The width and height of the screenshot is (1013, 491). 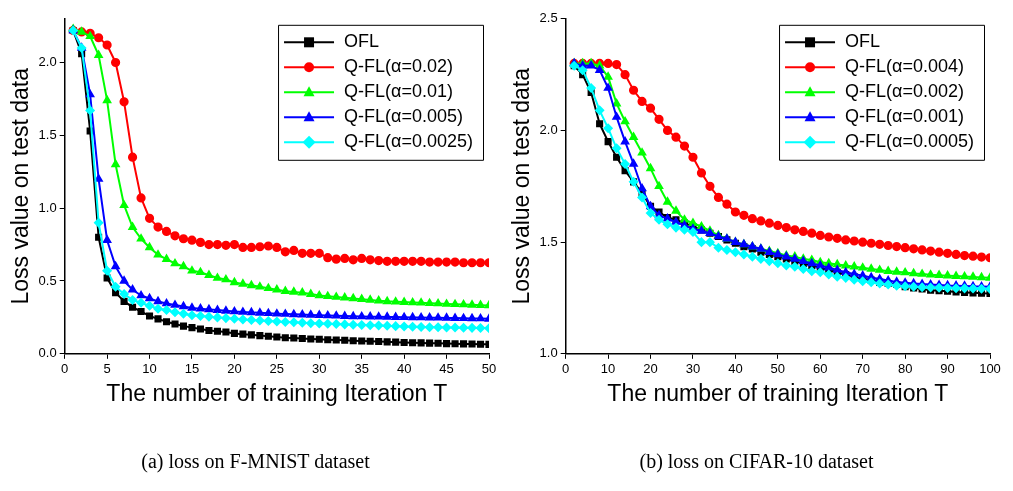 What do you see at coordinates (820, 369) in the screenshot?
I see `x-tick-label: 60` at bounding box center [820, 369].